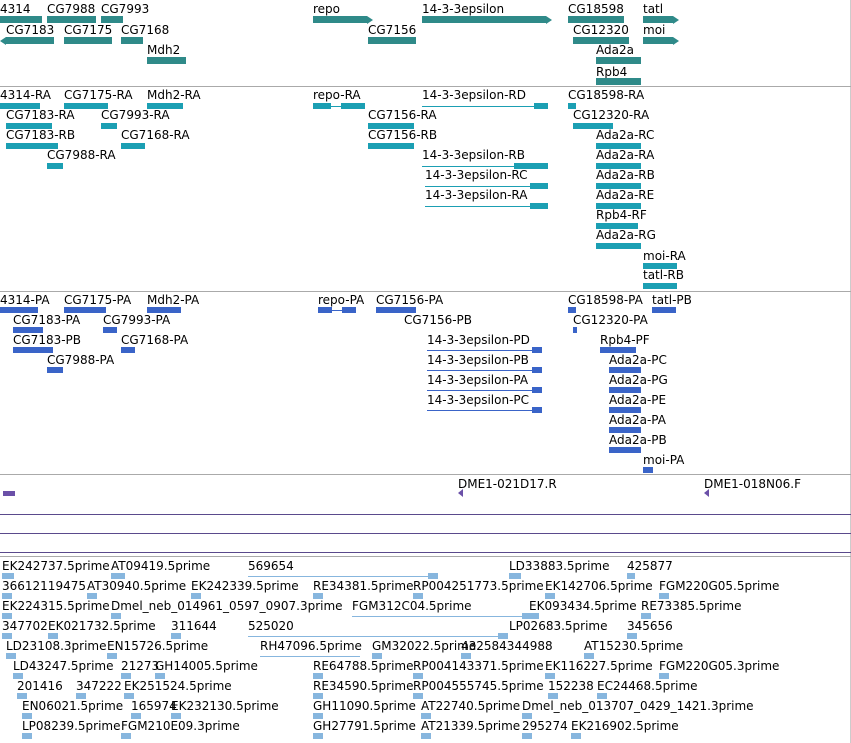 This screenshot has height=743, width=851. What do you see at coordinates (478, 340) in the screenshot?
I see `protein-label: 14-3-3epsilon-PD` at bounding box center [478, 340].